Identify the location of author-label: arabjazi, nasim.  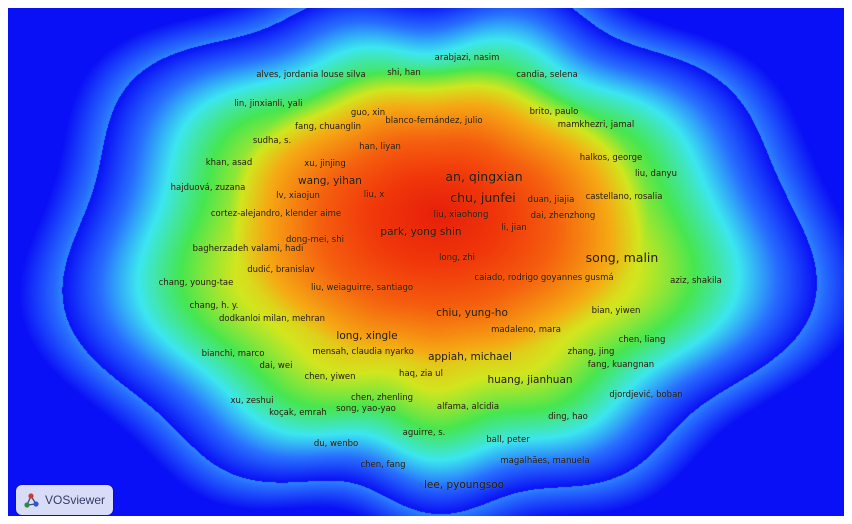
(467, 57).